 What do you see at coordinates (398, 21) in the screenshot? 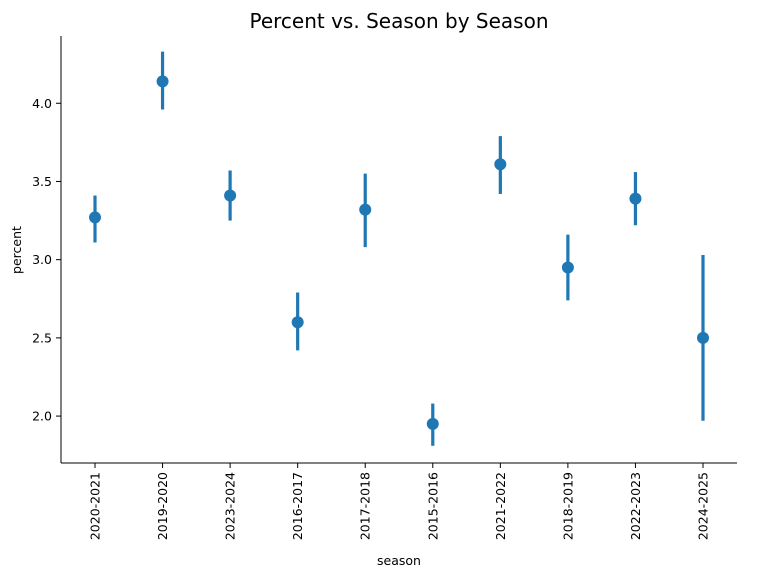
I see `chart-title: Percent vs. Season by Season` at bounding box center [398, 21].